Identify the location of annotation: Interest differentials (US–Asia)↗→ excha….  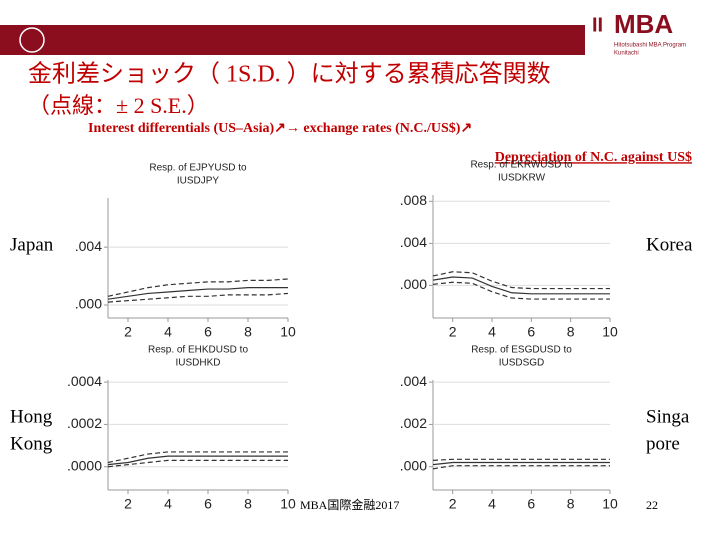
(280, 128).